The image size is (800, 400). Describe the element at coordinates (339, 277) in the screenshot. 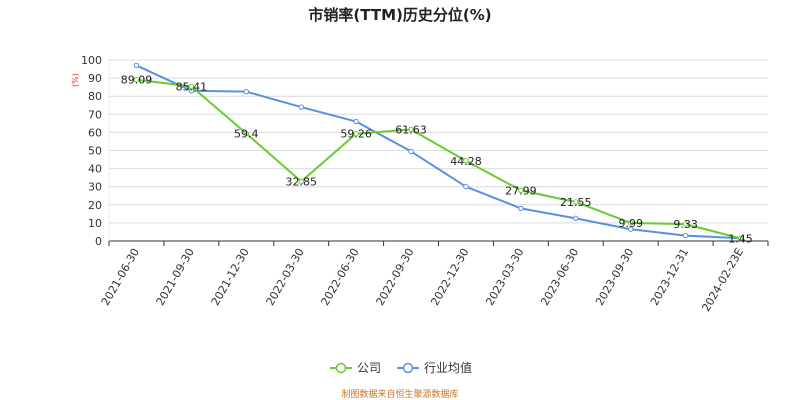

I see `x-tick-label: 2022-06-30` at that location.